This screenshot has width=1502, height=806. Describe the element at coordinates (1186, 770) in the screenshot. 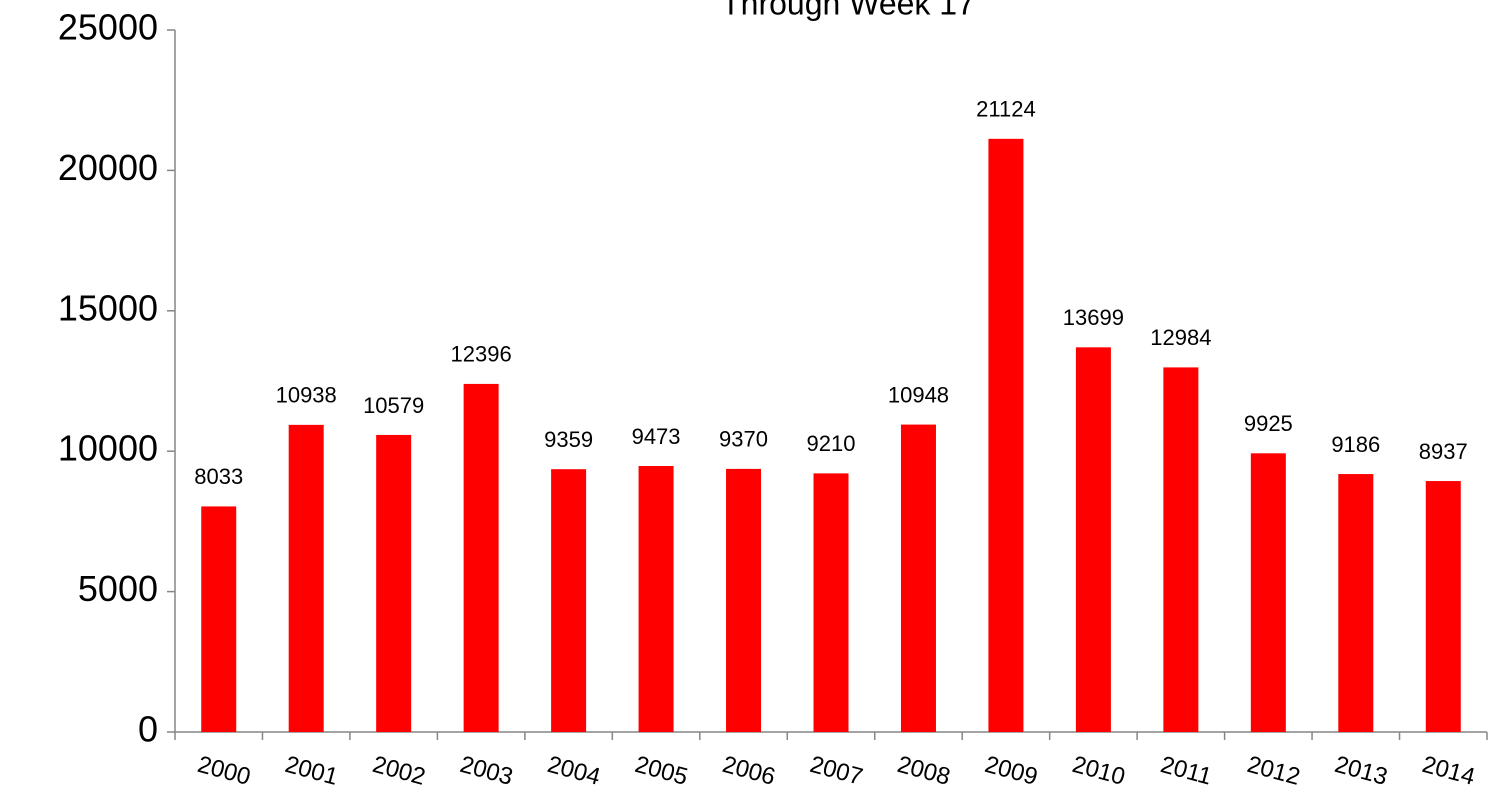

I see `x-tick-label: 2011` at that location.